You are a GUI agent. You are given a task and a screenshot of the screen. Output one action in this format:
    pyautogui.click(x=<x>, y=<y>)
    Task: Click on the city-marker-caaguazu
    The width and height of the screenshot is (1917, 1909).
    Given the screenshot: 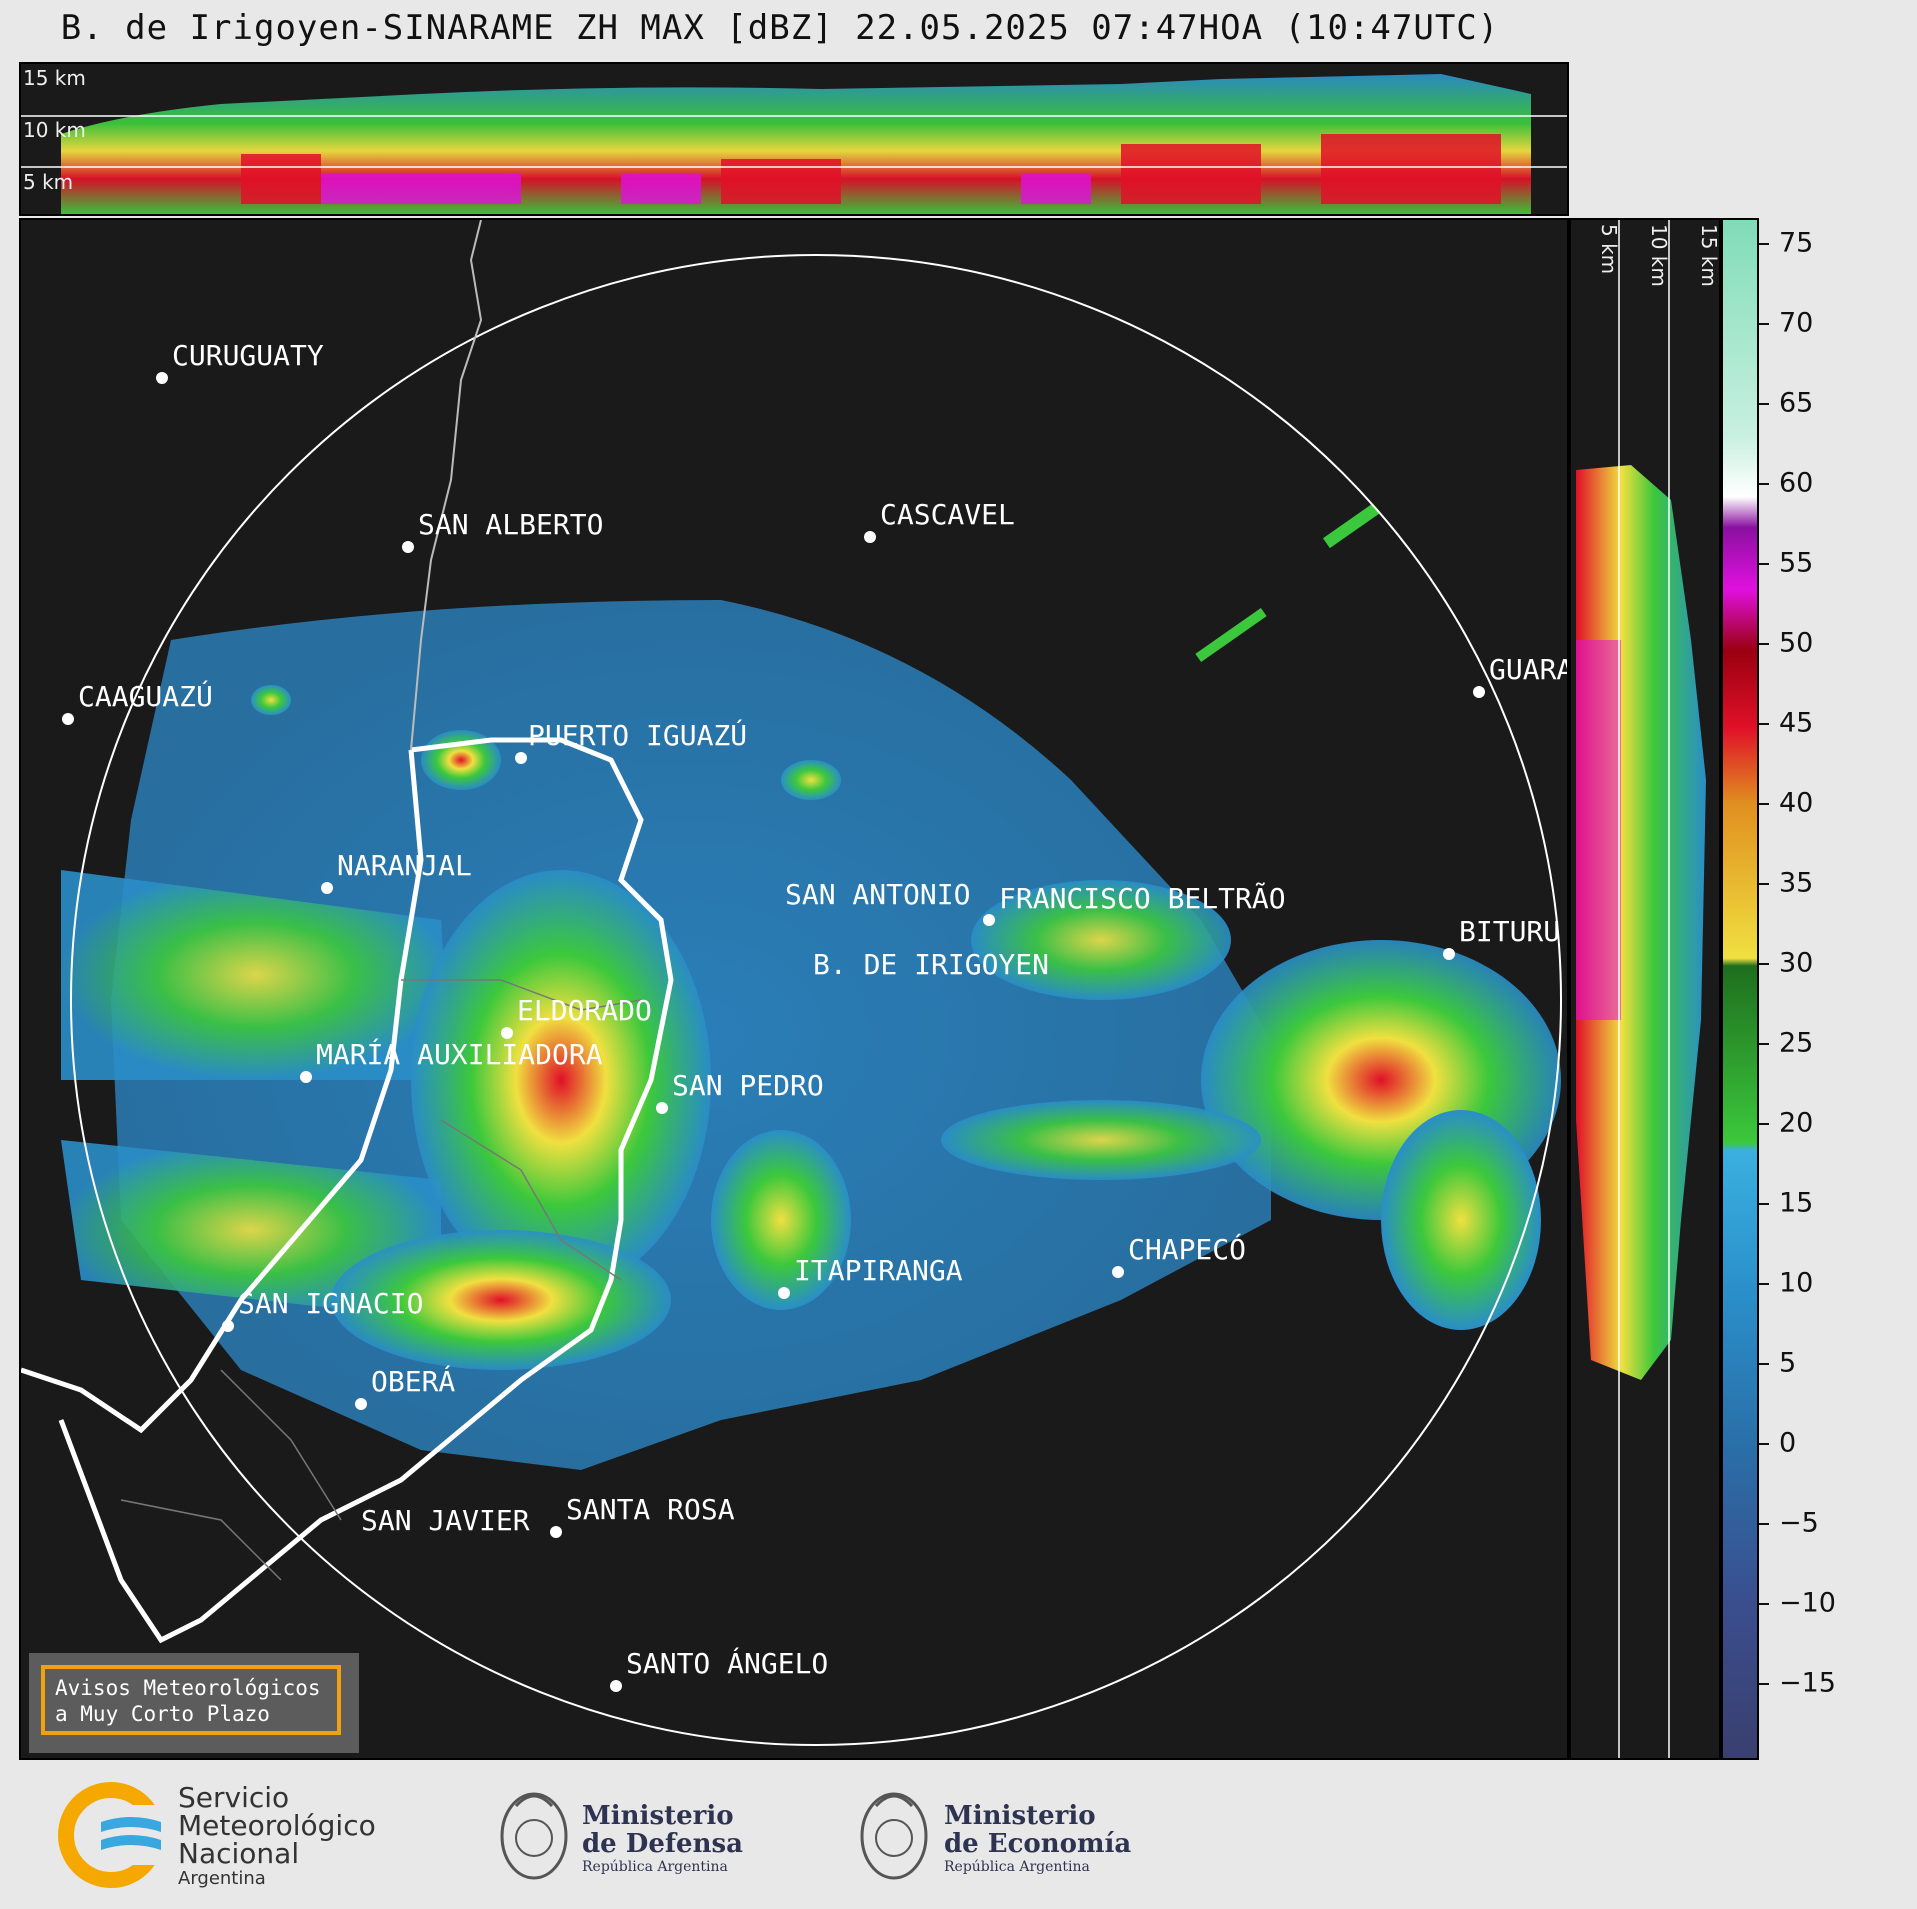 What is the action you would take?
    pyautogui.click(x=68, y=719)
    